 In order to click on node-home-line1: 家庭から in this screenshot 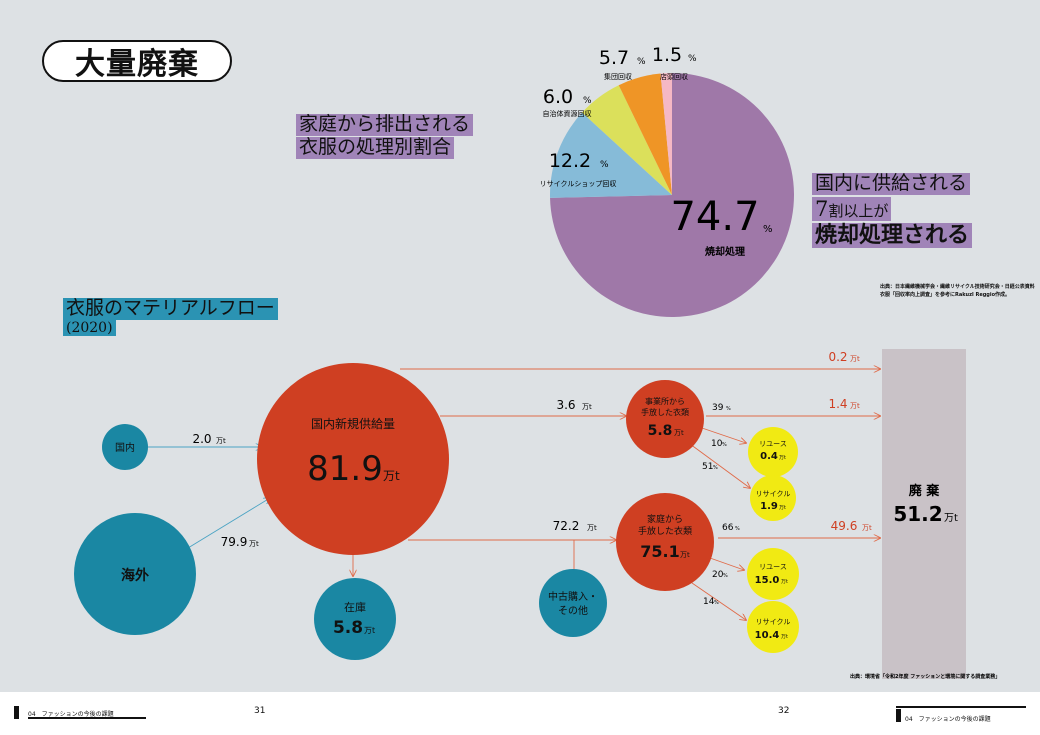, I will do `click(665, 519)`.